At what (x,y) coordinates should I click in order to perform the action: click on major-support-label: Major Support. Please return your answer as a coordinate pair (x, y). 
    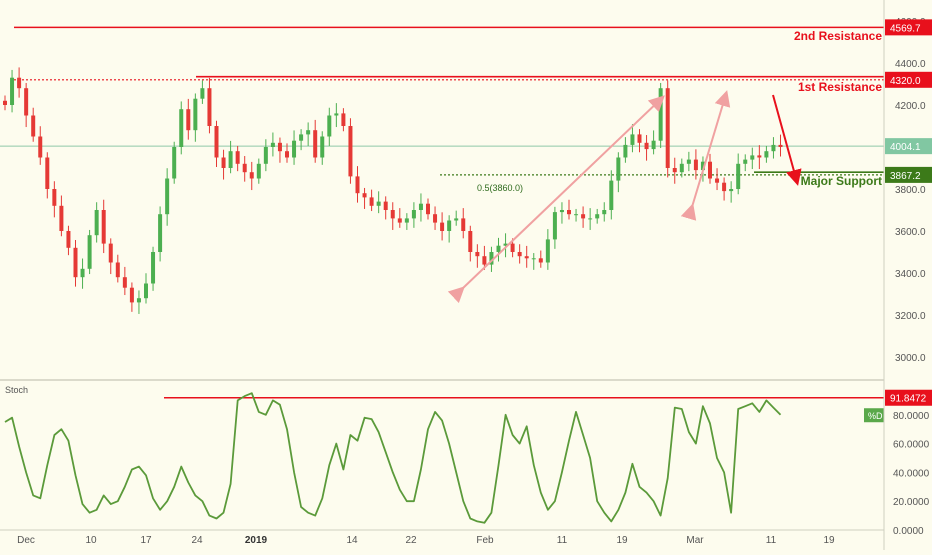
    Looking at the image, I should click on (841, 181).